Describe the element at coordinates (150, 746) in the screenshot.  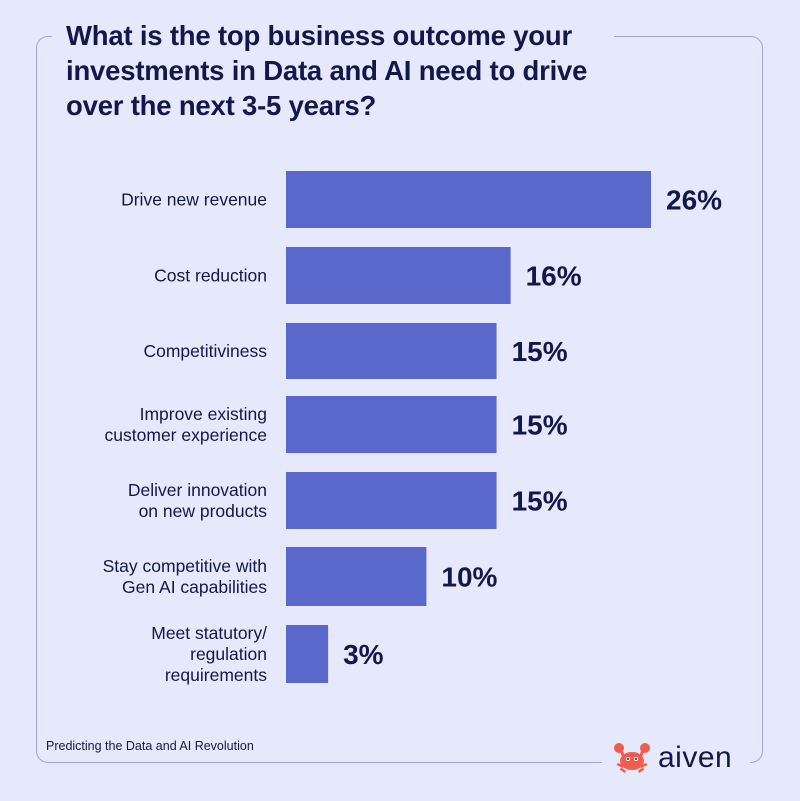
I see `source-footer: Predicting the Data and AI Revolution` at that location.